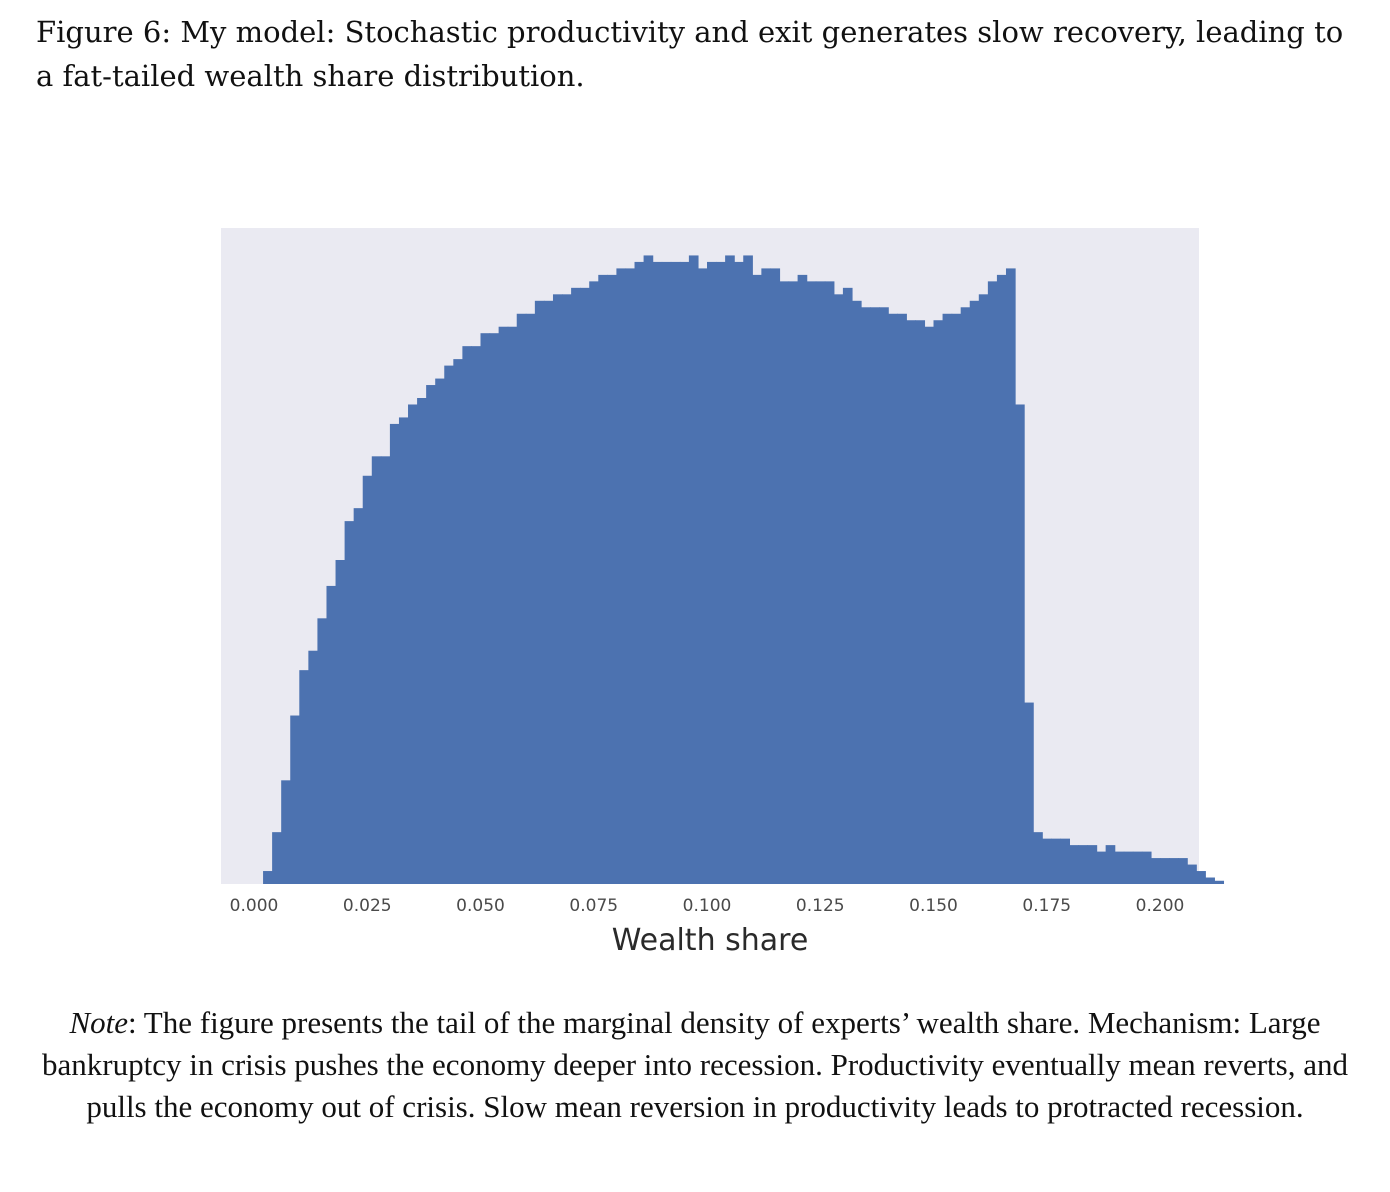  Describe the element at coordinates (593, 906) in the screenshot. I see `x-tick-label: 0.075` at that location.